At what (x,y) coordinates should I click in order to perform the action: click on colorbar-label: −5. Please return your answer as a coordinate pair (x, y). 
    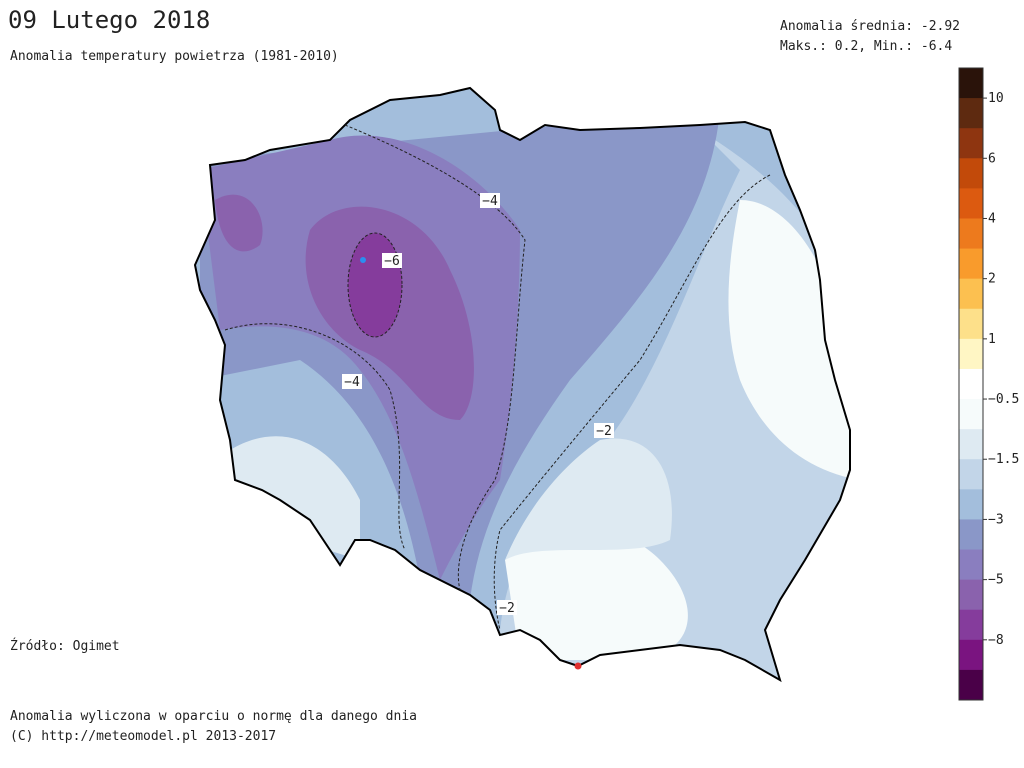
    Looking at the image, I should click on (996, 580).